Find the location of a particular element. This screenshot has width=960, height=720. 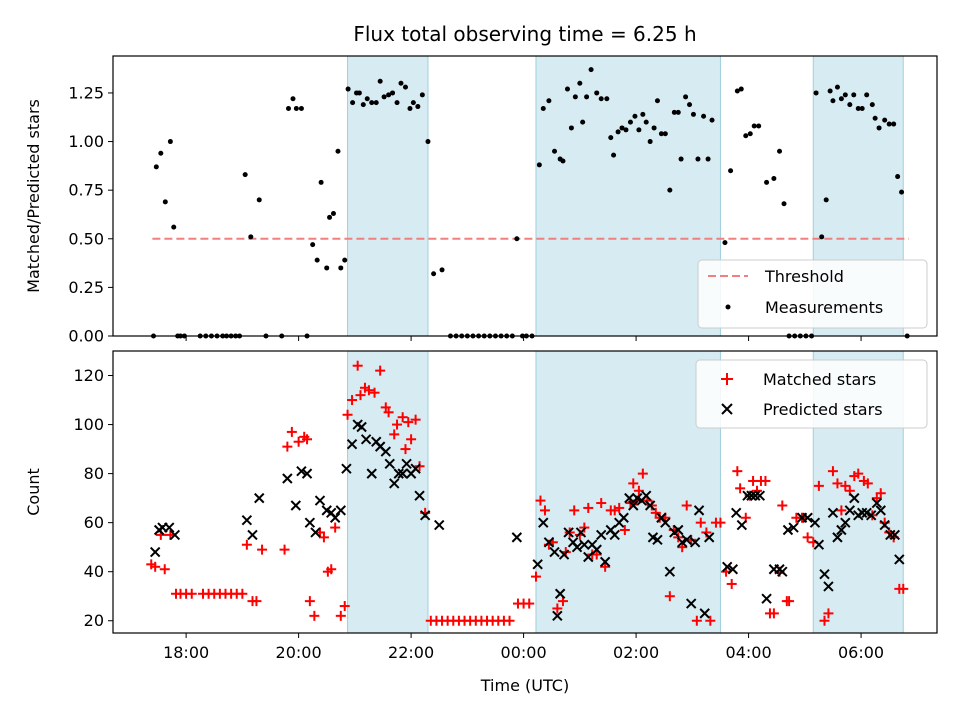

top-x-ticks is located at coordinates (523, 338).